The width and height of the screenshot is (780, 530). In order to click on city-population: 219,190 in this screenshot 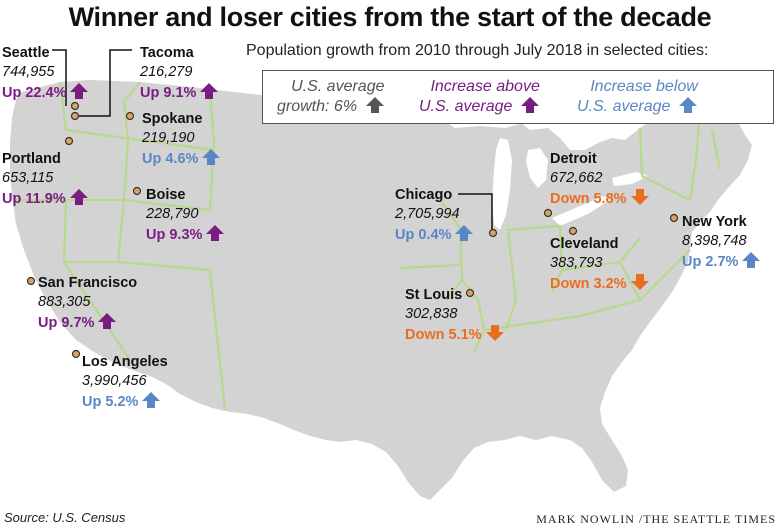, I will do `click(168, 138)`.